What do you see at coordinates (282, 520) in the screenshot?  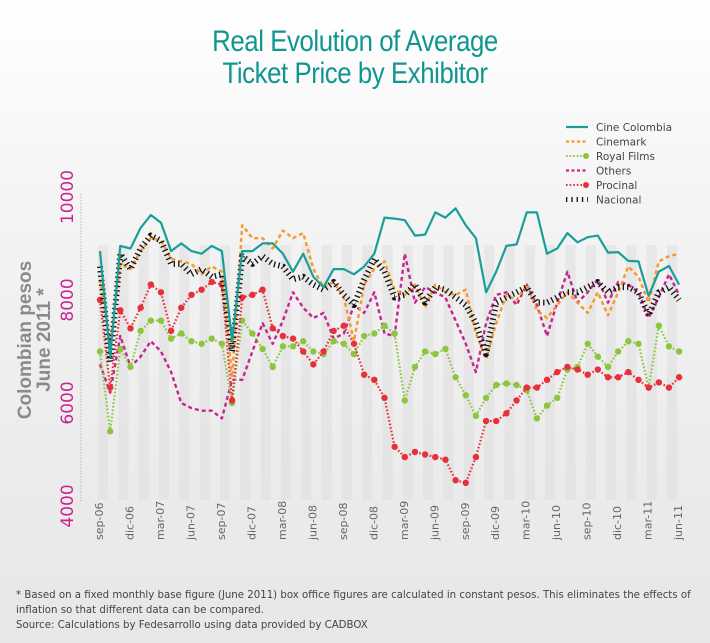 I see `x-tick-label: mar-08` at bounding box center [282, 520].